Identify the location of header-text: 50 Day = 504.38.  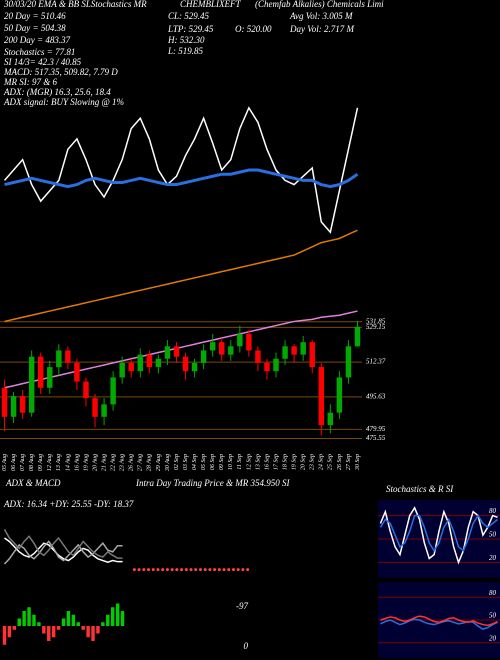
(35, 28).